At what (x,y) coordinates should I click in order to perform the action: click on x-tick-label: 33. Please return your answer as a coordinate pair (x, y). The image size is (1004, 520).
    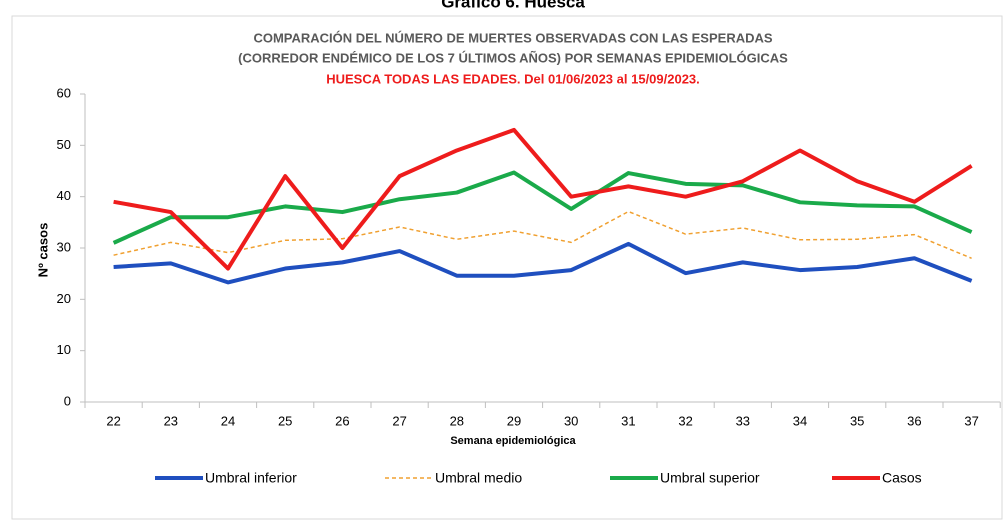
    Looking at the image, I should click on (743, 420).